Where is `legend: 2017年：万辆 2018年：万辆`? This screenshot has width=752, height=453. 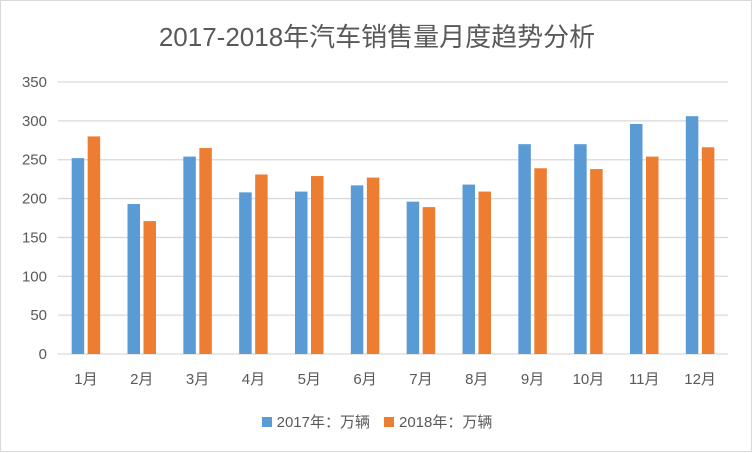
legend: 2017年：万辆 2018年：万辆 is located at coordinates (376, 421).